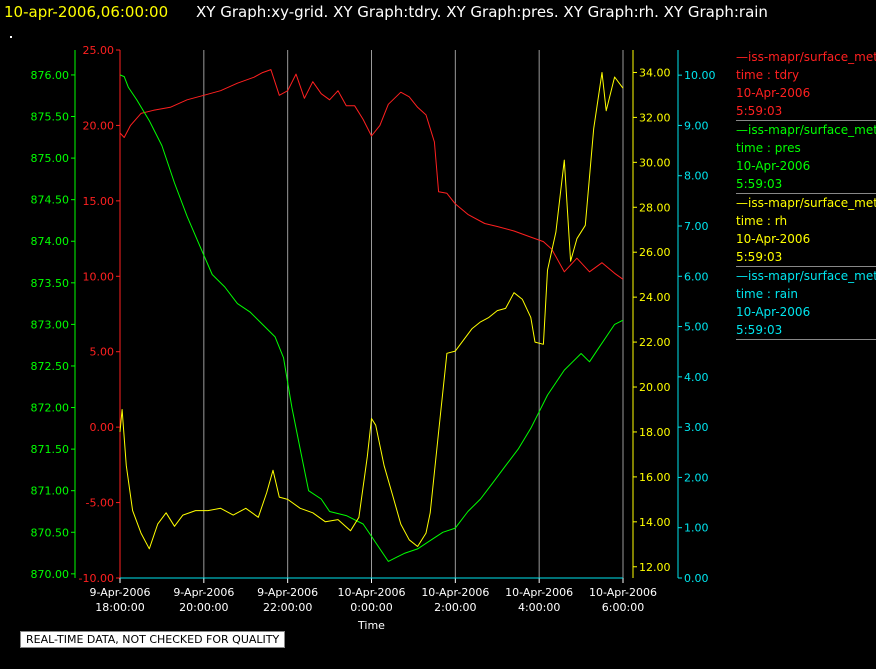  Describe the element at coordinates (50, 200) in the screenshot. I see `pres-tick-label: 874.50` at that location.